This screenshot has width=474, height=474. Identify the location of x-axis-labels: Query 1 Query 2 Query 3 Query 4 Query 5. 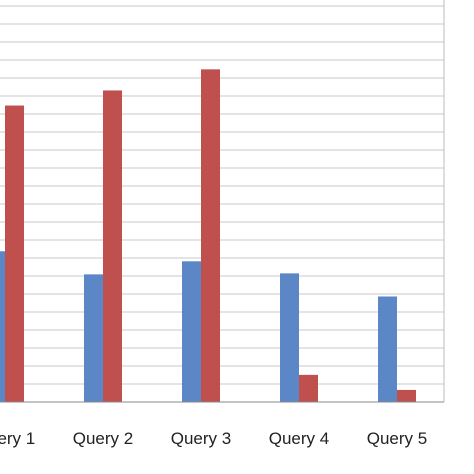
(213, 438).